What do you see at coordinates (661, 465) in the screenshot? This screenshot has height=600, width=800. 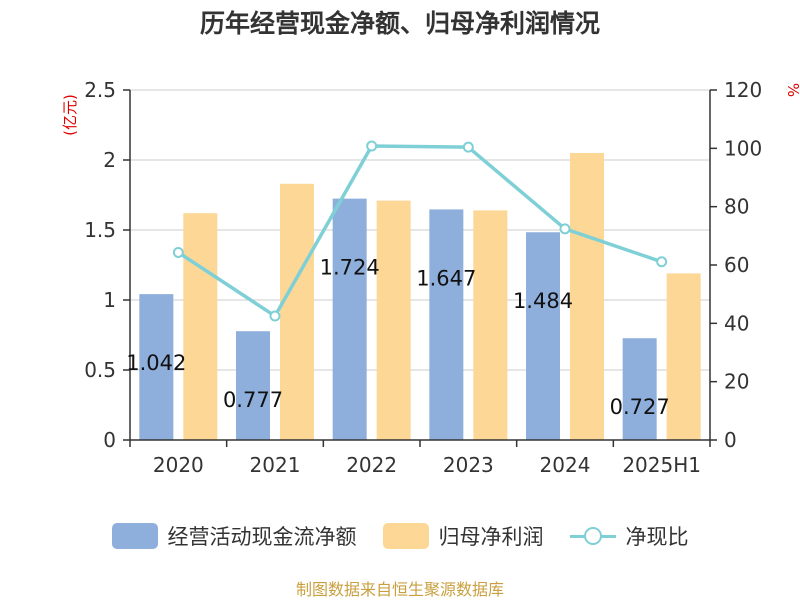 I see `x-tick-label: 2025H1` at bounding box center [661, 465].